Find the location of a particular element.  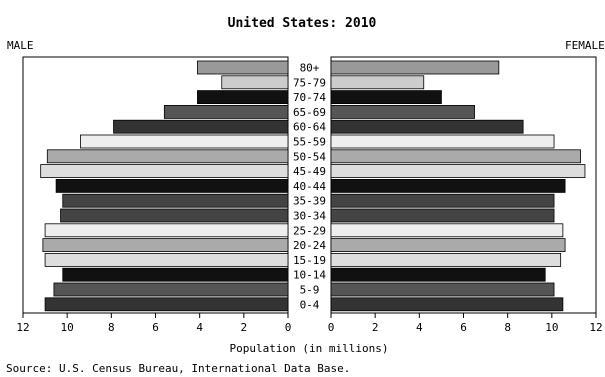

age-group-label: 60-64 is located at coordinates (309, 127).